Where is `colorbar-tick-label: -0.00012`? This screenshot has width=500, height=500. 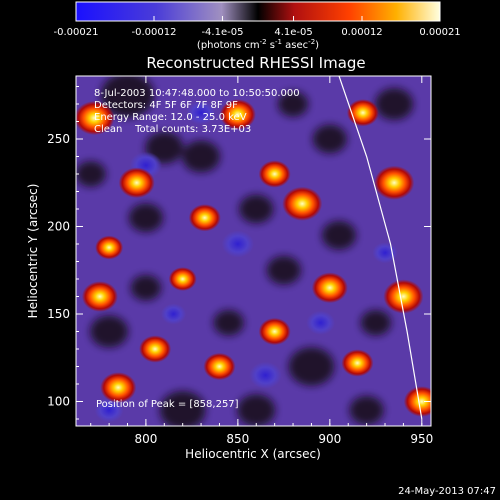
colorbar-tick-label: -0.00012 is located at coordinates (154, 32).